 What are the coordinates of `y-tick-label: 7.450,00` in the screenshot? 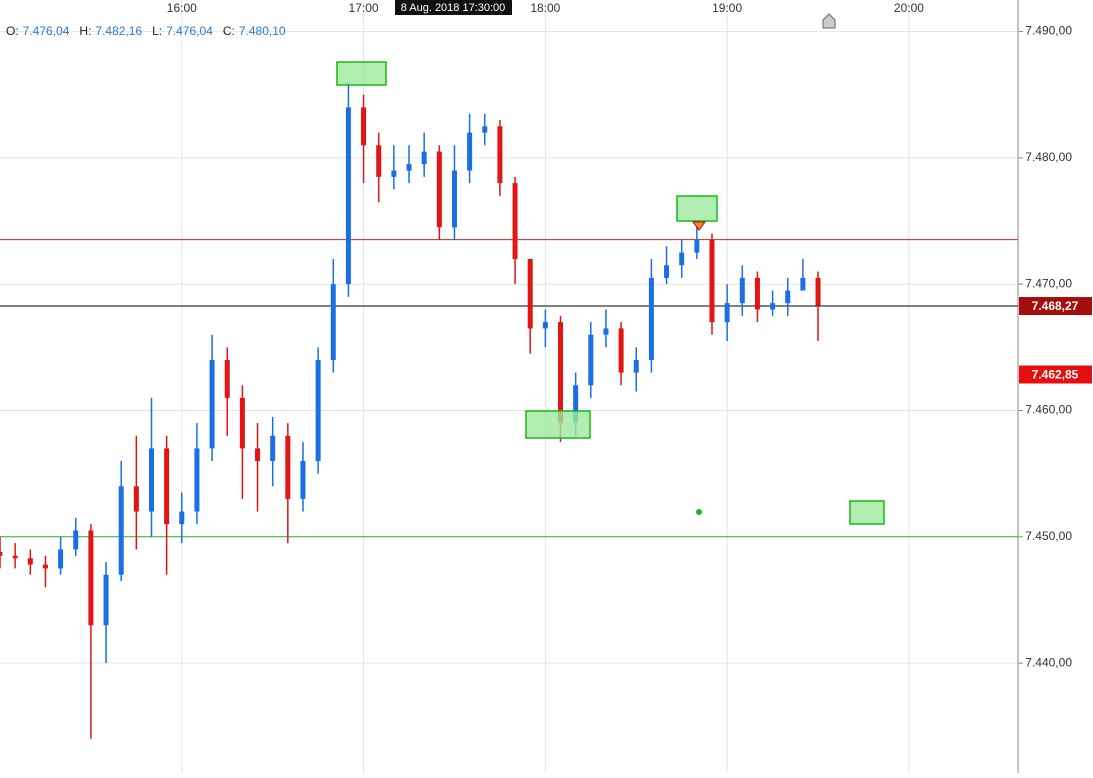 It's located at (1048, 536).